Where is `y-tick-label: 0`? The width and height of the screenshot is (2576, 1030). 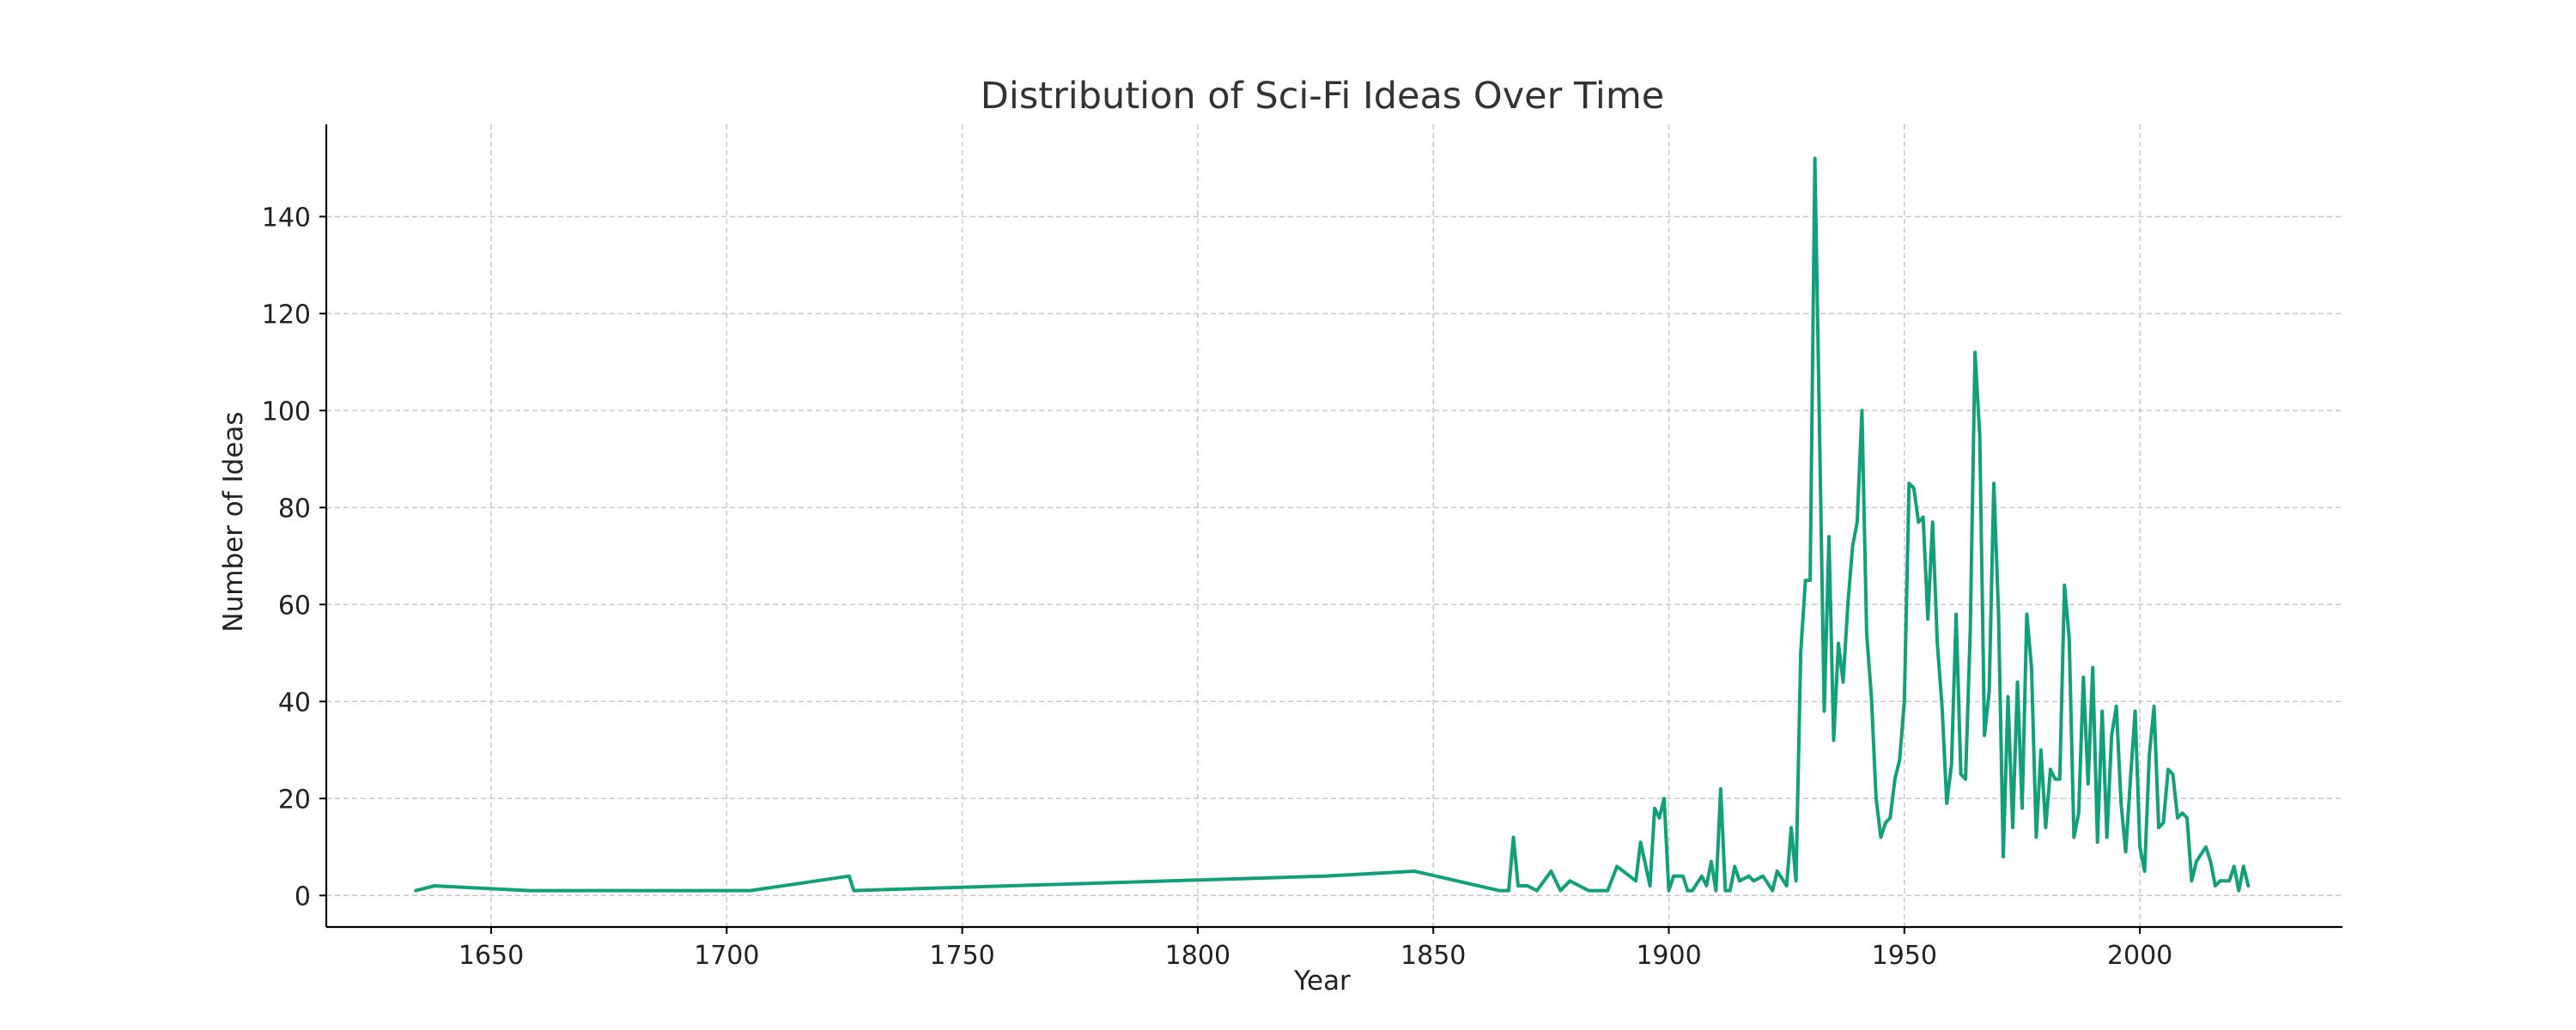 y-tick-label: 0 is located at coordinates (303, 897).